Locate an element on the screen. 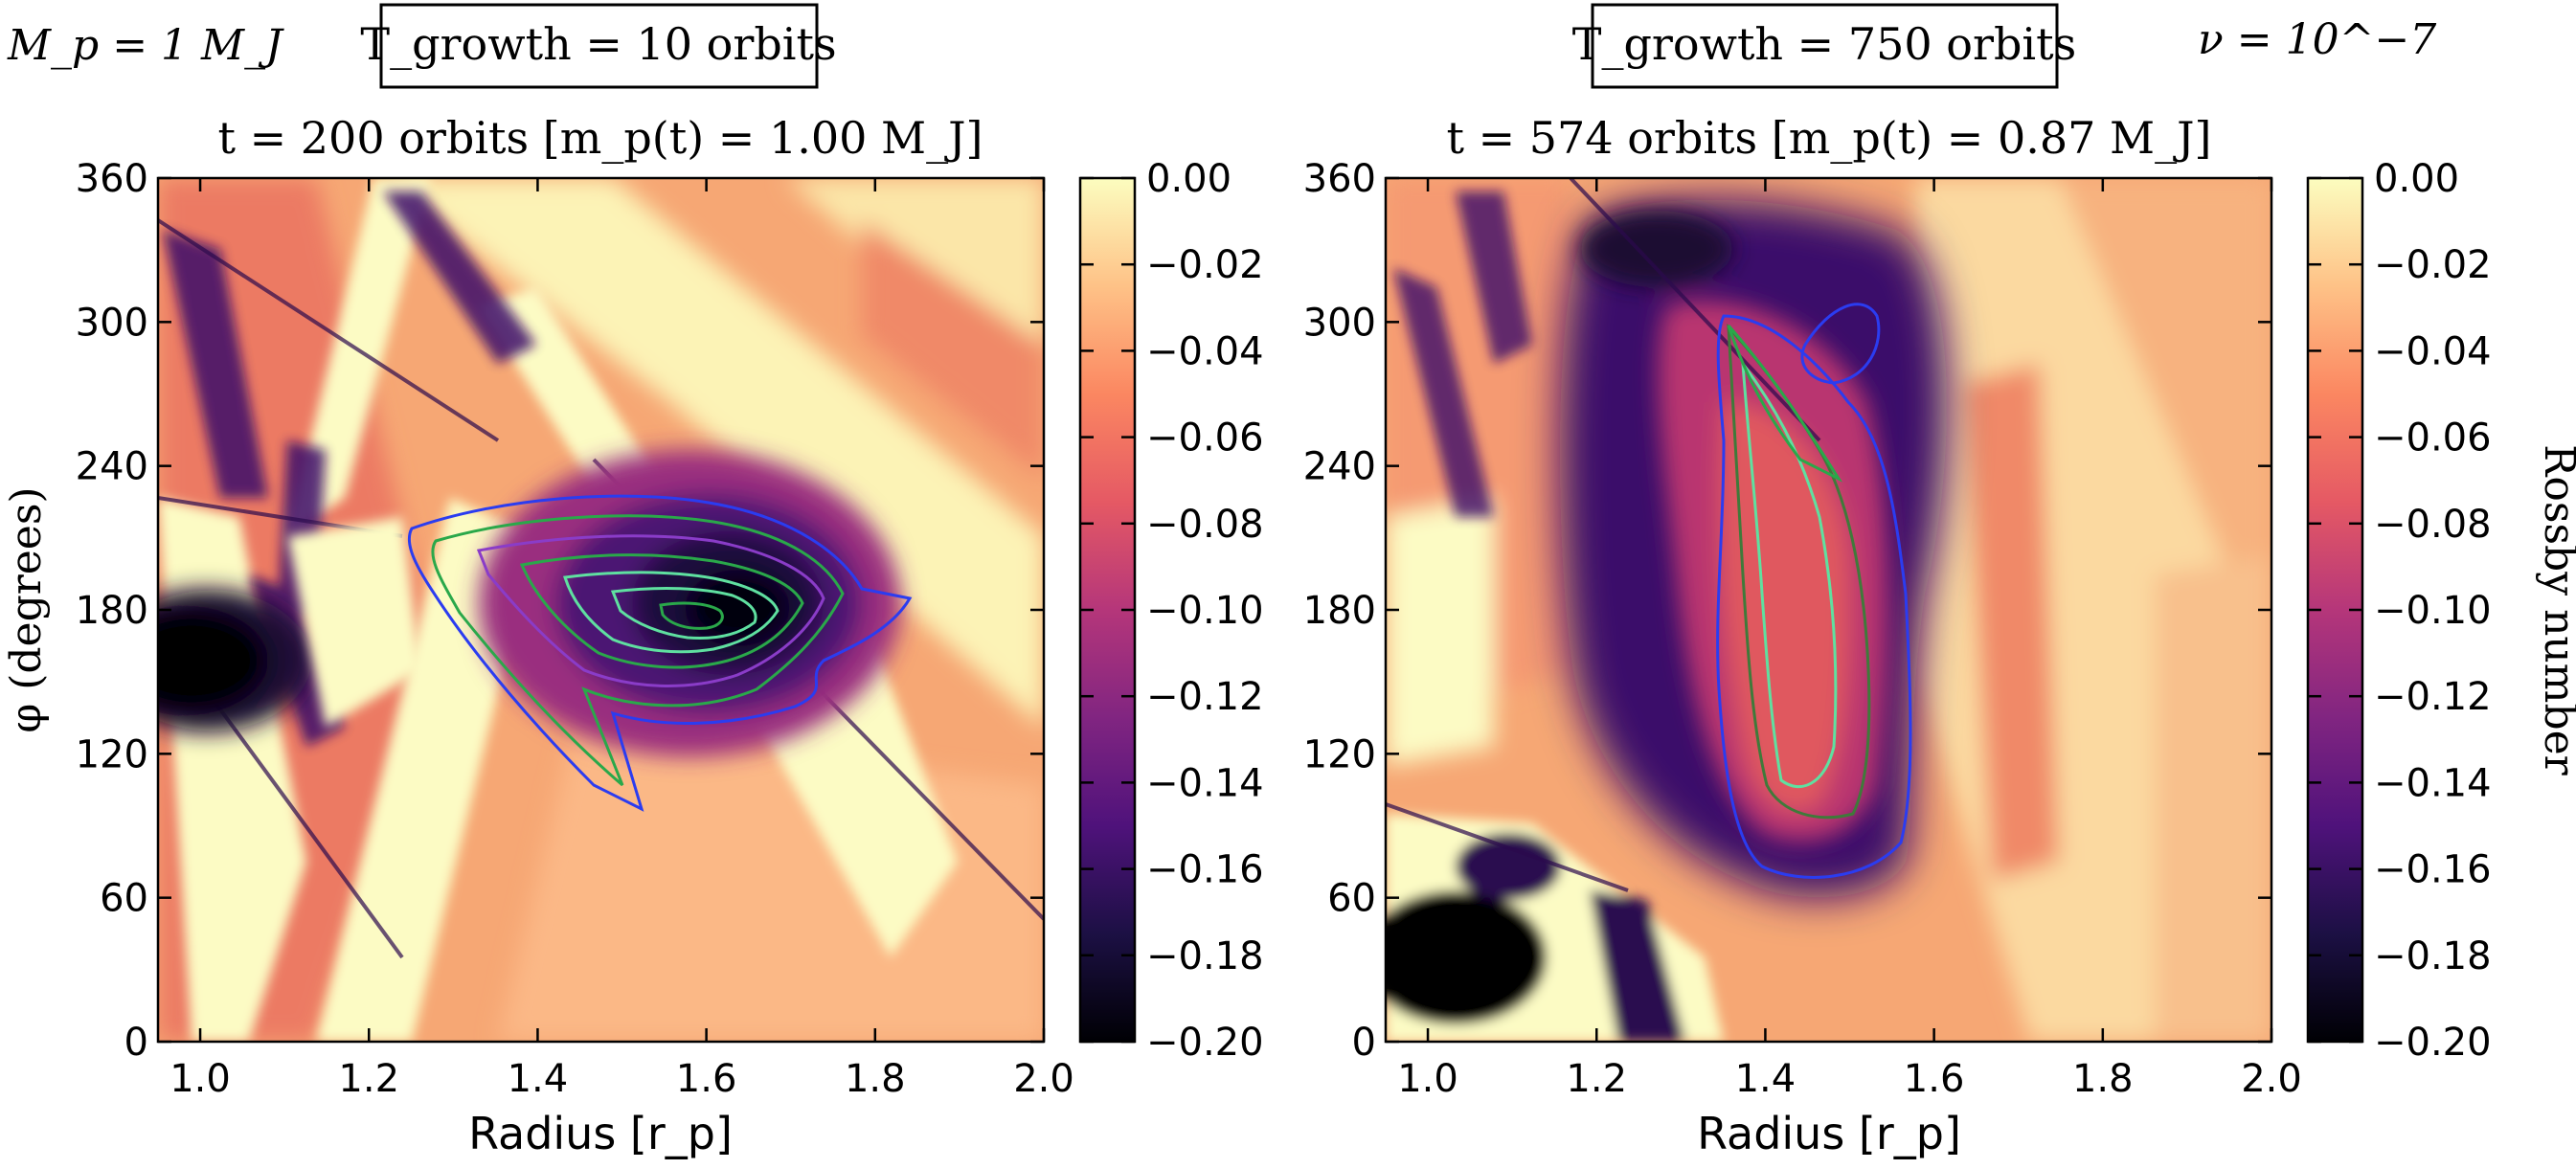 This screenshot has width=2576, height=1169. colorbar-label: Rossby number is located at coordinates (2555, 610).